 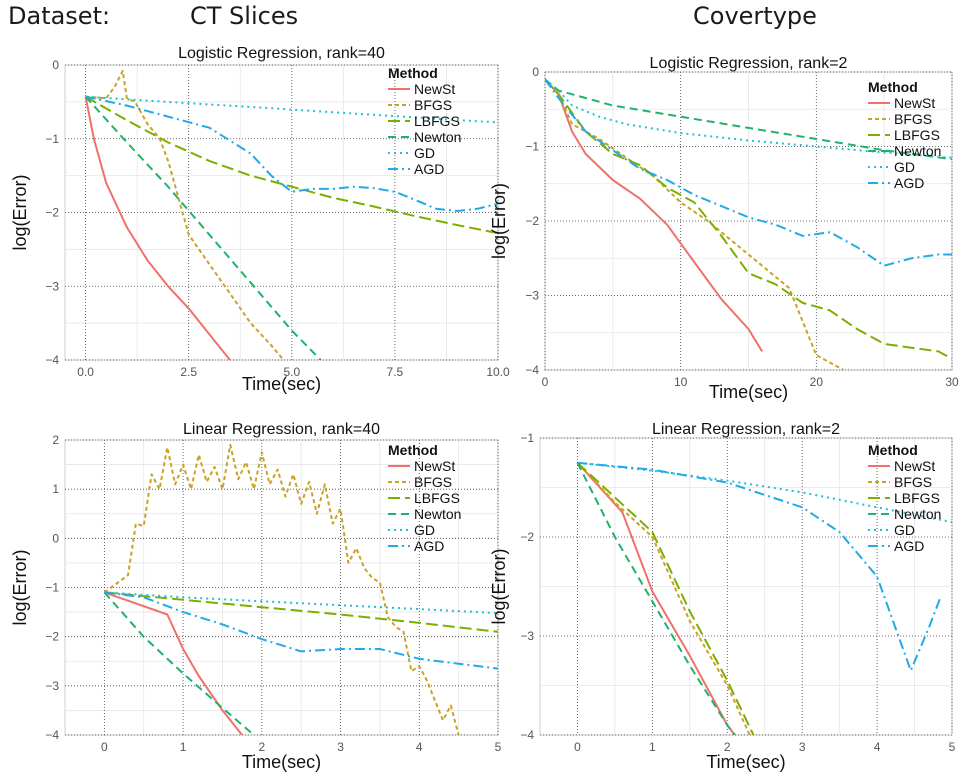 What do you see at coordinates (952, 382) in the screenshot?
I see `x-tick-label: 30` at bounding box center [952, 382].